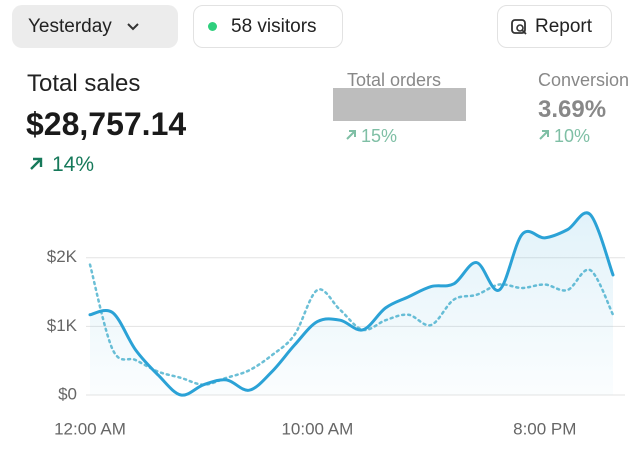 Image resolution: width=639 pixels, height=459 pixels. What do you see at coordinates (519, 26) in the screenshot?
I see `report-icon` at bounding box center [519, 26].